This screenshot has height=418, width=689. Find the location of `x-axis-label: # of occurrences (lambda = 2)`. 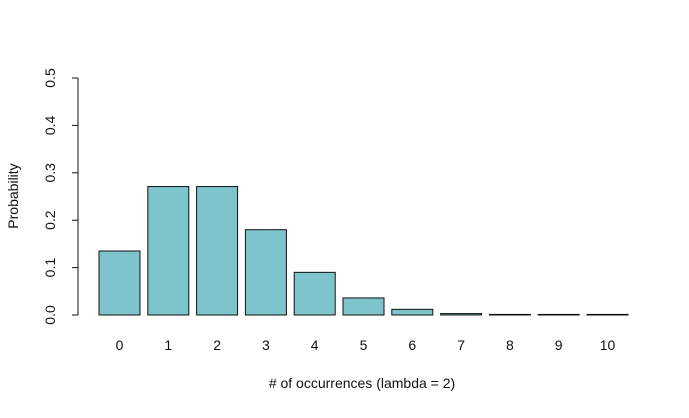

x-axis-label: # of occurrences (lambda = 2) is located at coordinates (362, 383).